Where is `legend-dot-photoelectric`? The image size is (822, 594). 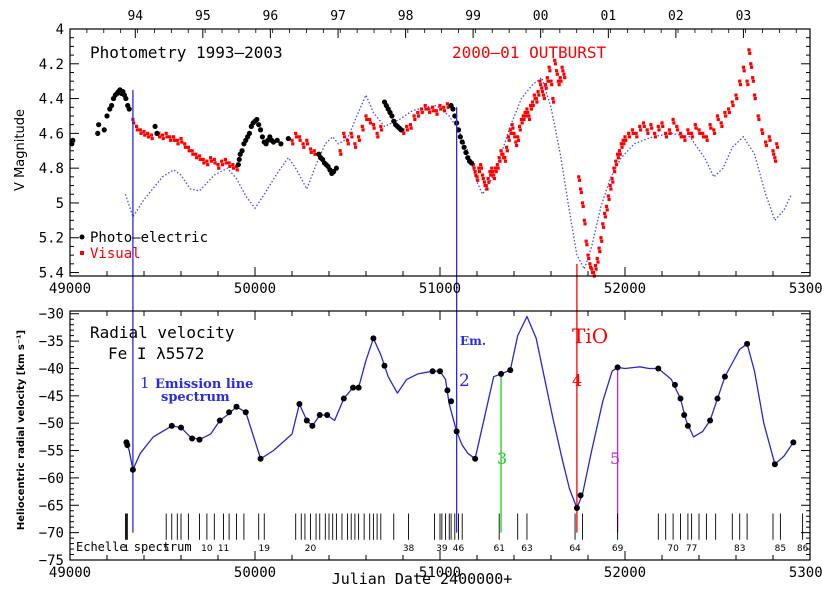 legend-dot-photoelectric is located at coordinates (82, 237).